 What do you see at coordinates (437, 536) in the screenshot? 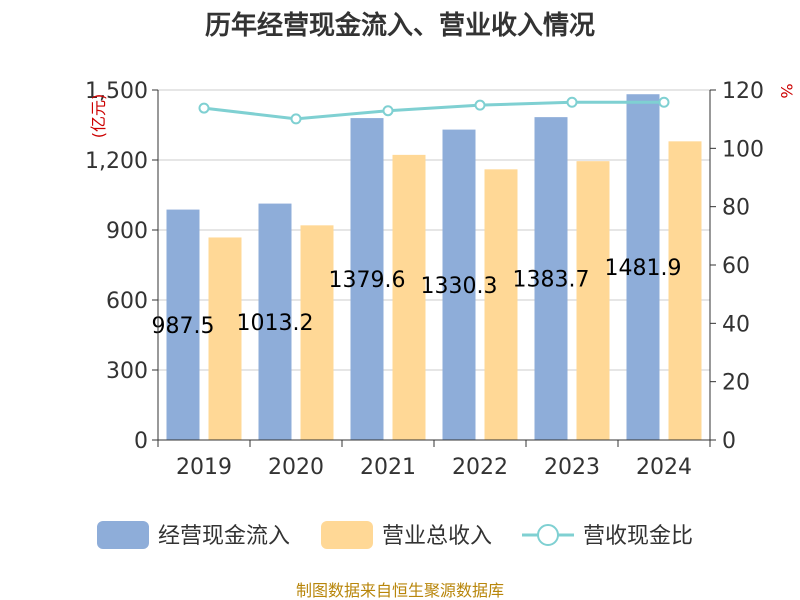
I see `legend-label-revenue: 营业总收入` at bounding box center [437, 536].